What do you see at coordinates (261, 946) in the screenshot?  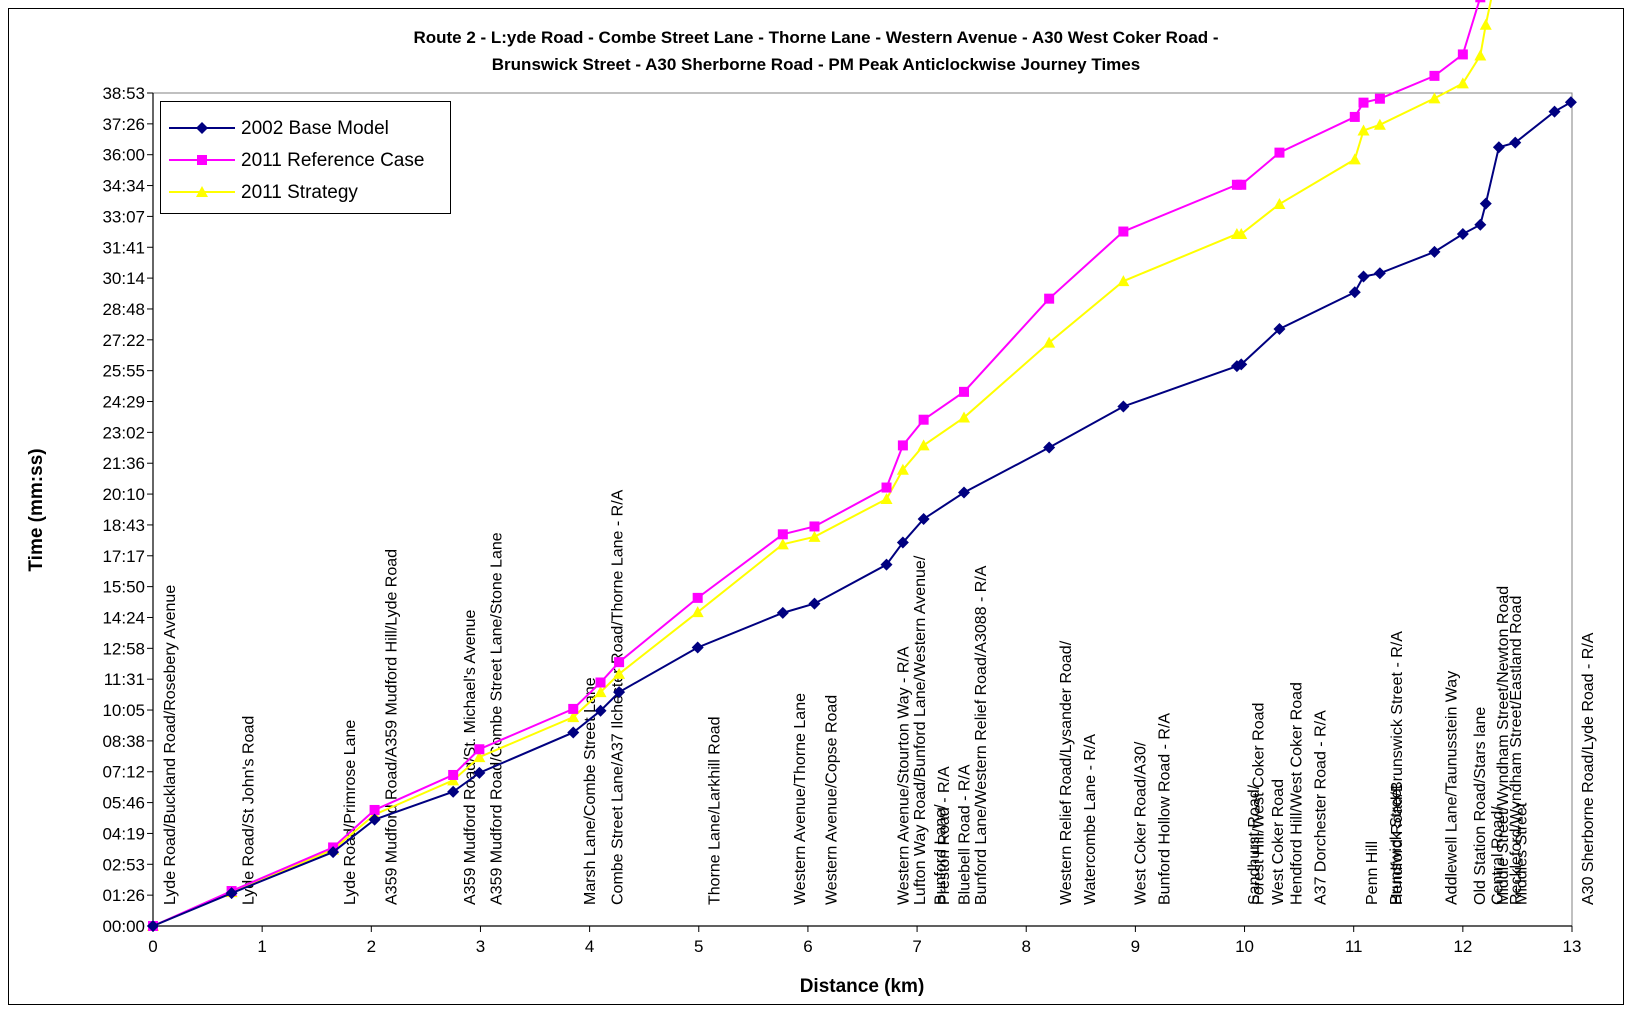 I see `x-tick-label: 1` at bounding box center [261, 946].